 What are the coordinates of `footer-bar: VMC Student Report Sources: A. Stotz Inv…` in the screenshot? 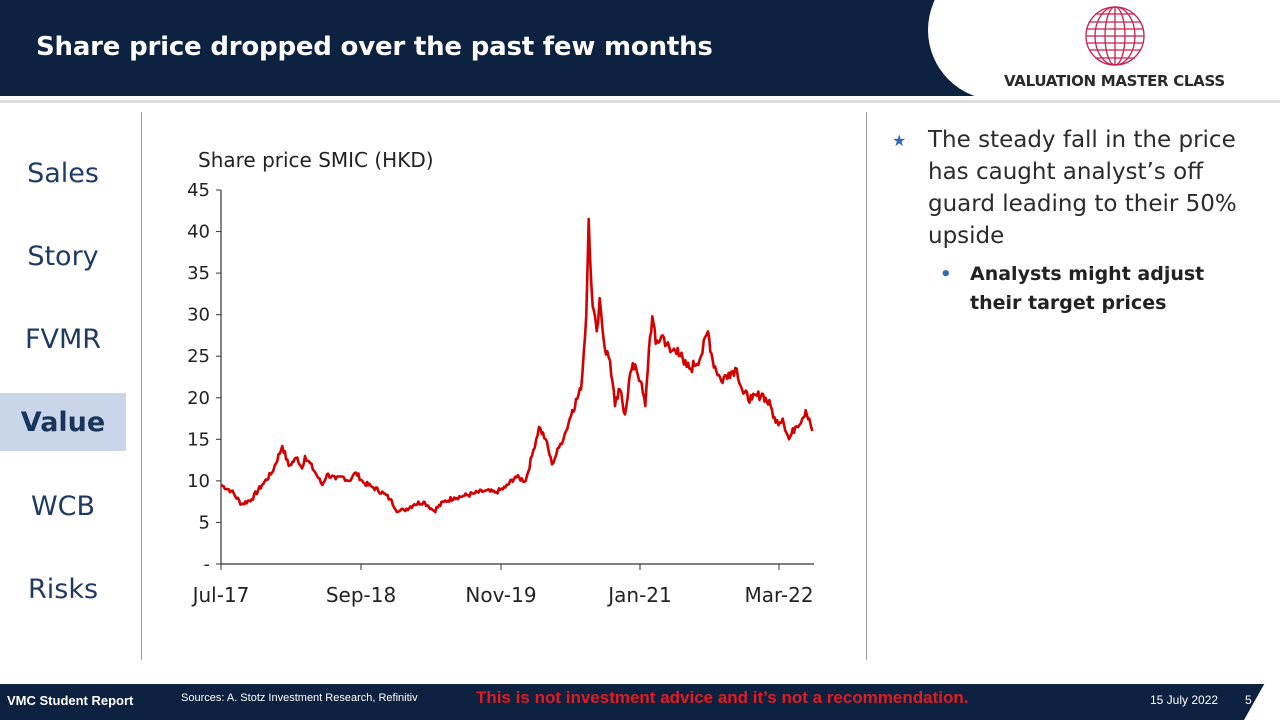 It's located at (640, 702).